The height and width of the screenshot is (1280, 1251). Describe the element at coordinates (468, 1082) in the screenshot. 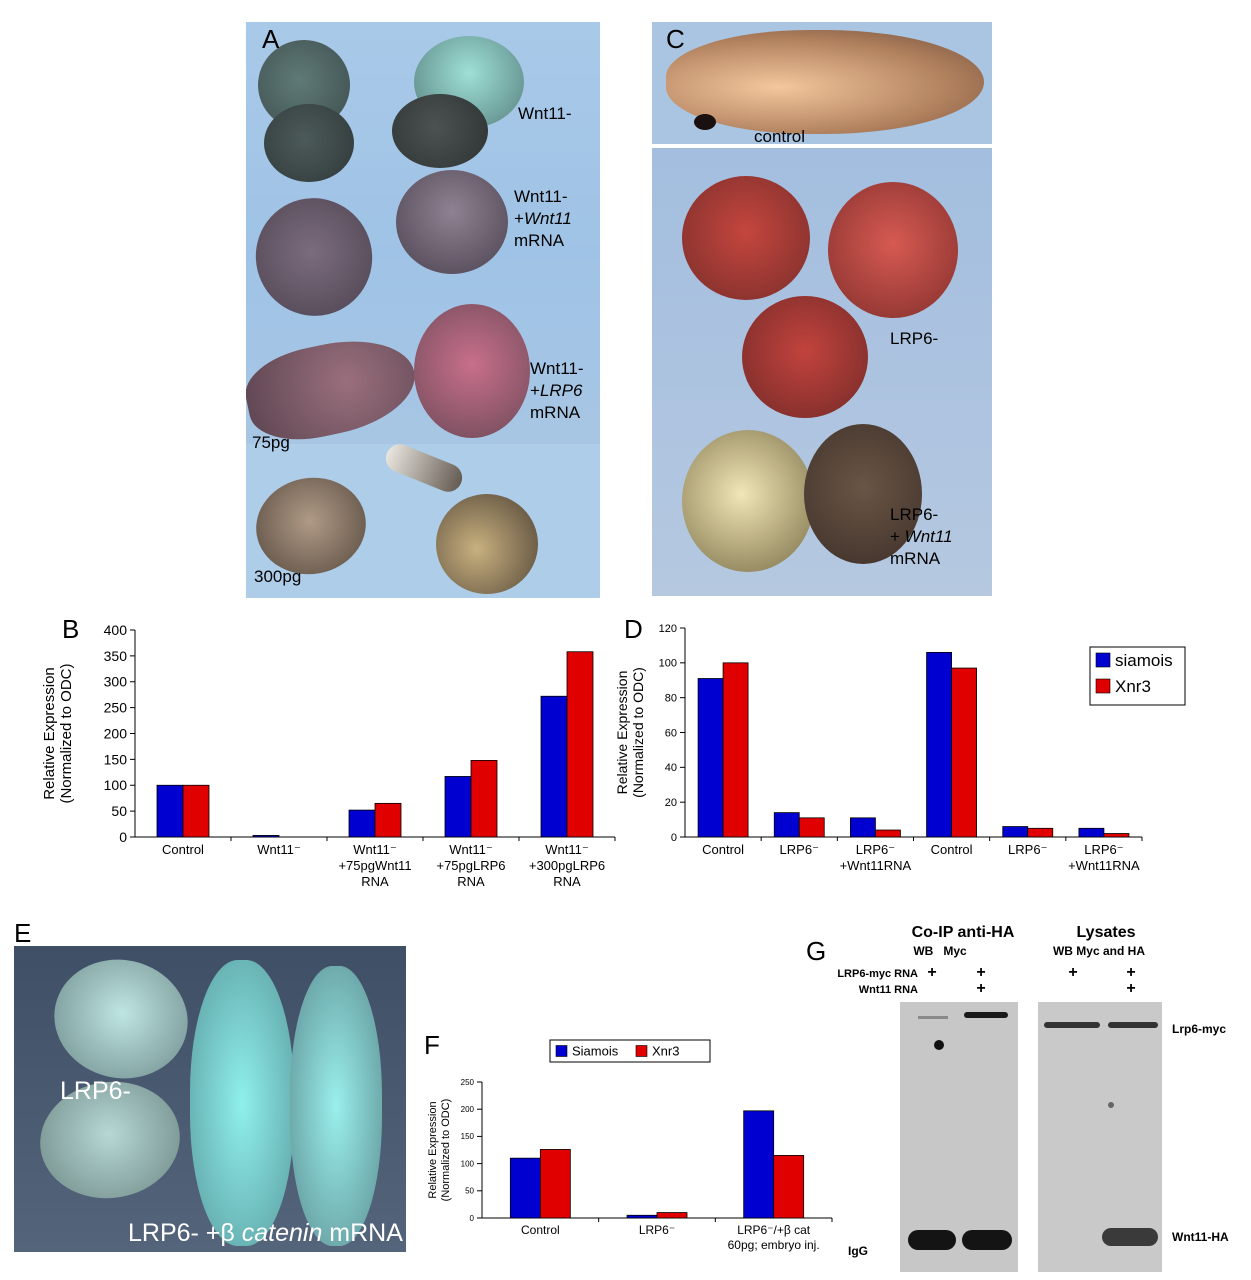

I see `y-tick-label: 250` at that location.